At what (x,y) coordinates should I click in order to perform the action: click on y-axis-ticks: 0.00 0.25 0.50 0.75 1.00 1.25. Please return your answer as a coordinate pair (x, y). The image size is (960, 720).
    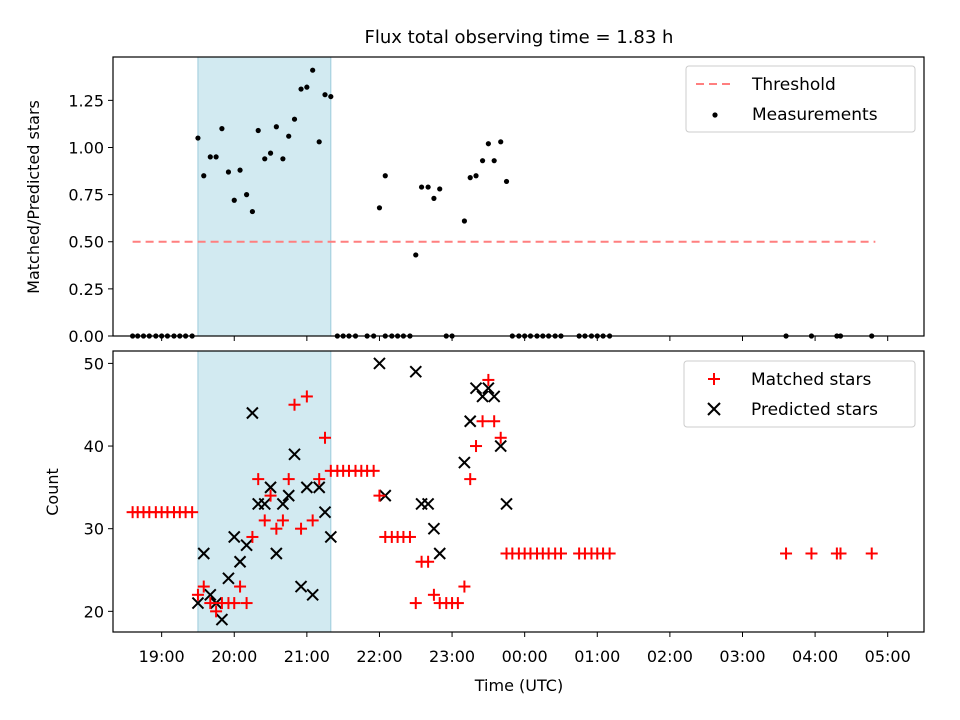
    Looking at the image, I should click on (90, 218).